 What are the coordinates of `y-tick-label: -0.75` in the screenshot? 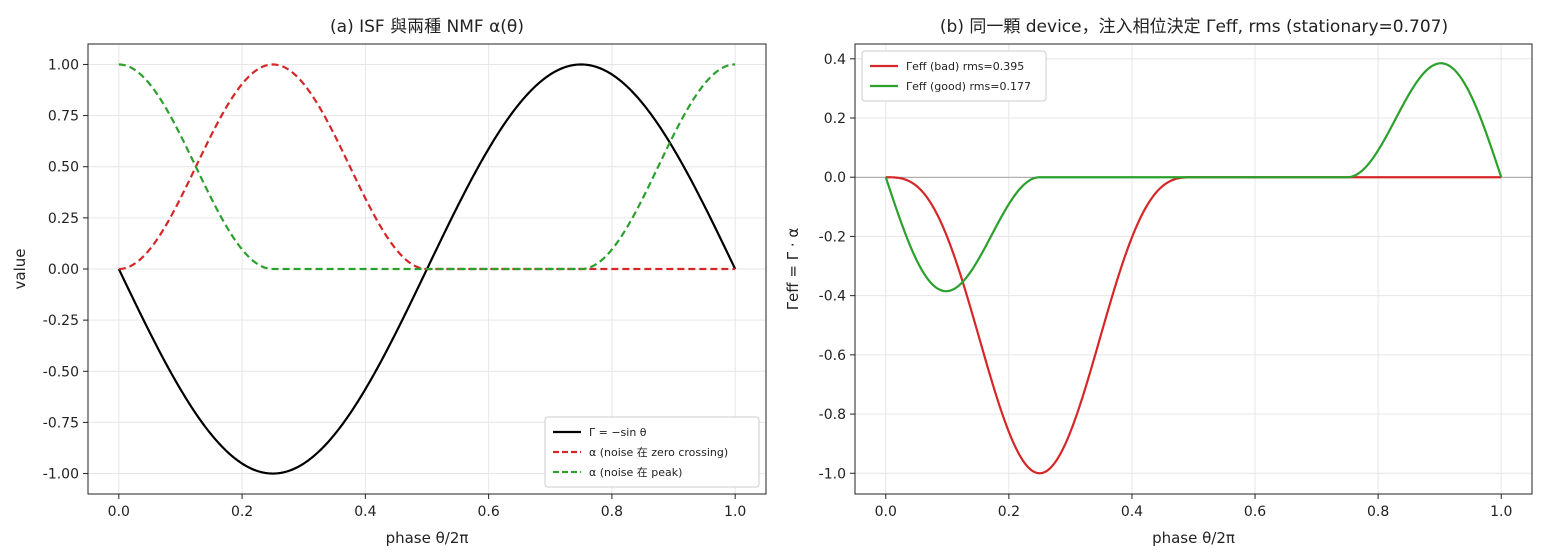 It's located at (61, 423).